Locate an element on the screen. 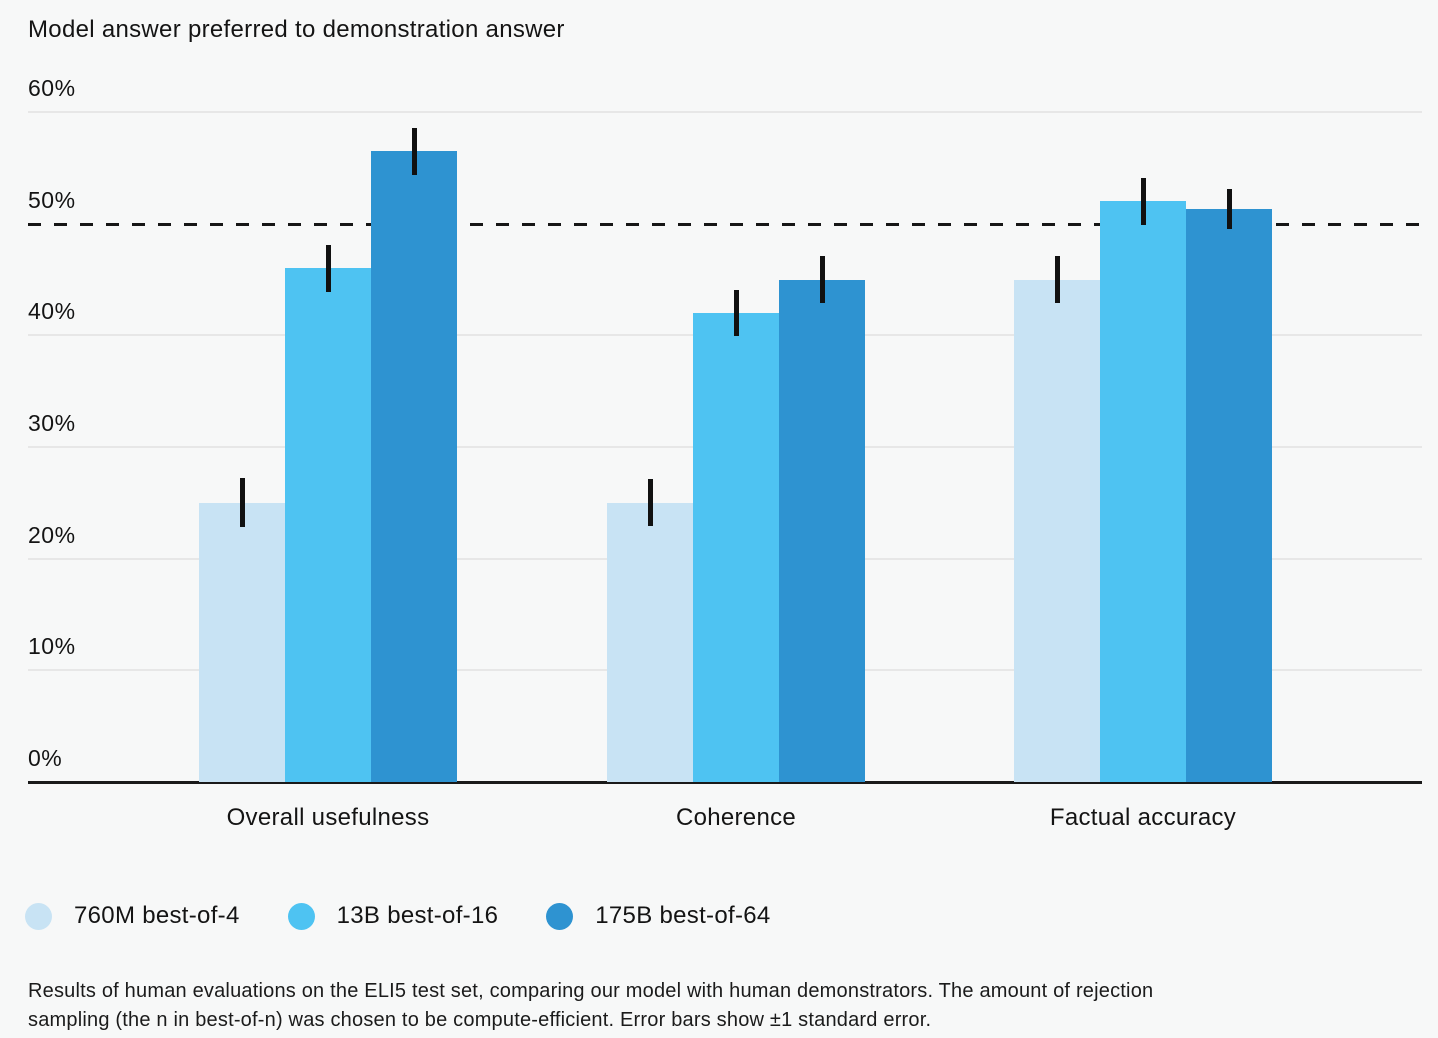 This screenshot has height=1038, width=1438. y-axis-tick-label: 60% is located at coordinates (52, 88).